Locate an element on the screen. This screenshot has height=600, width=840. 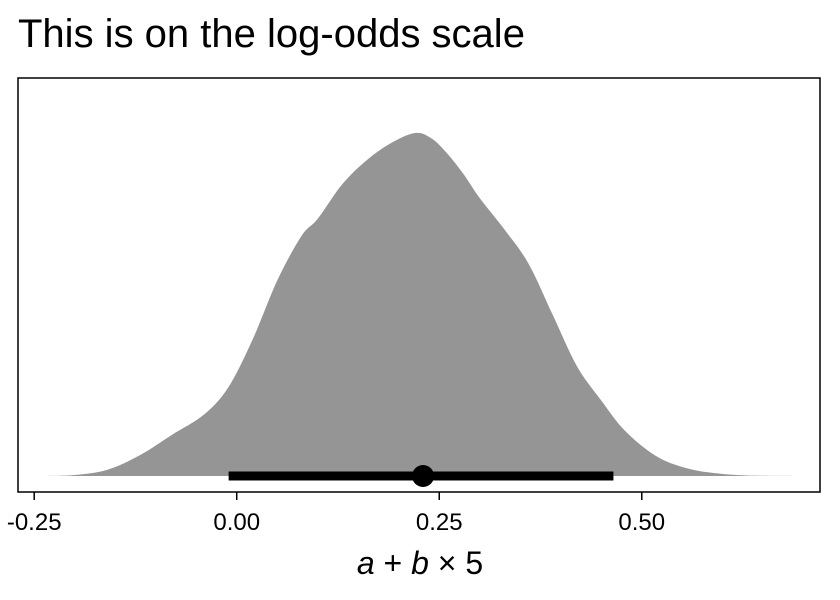
x-axis: -0.25 0.00 0.25 0.50 is located at coordinates (336, 514).